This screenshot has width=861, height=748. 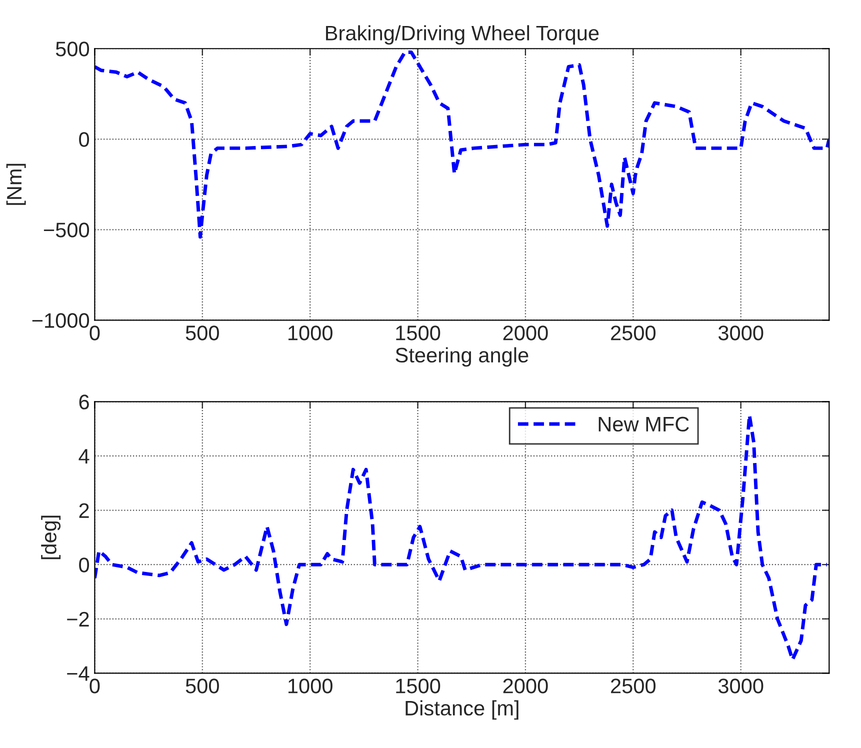 I want to click on y-axis-title: [Nm], so click(x=16, y=184).